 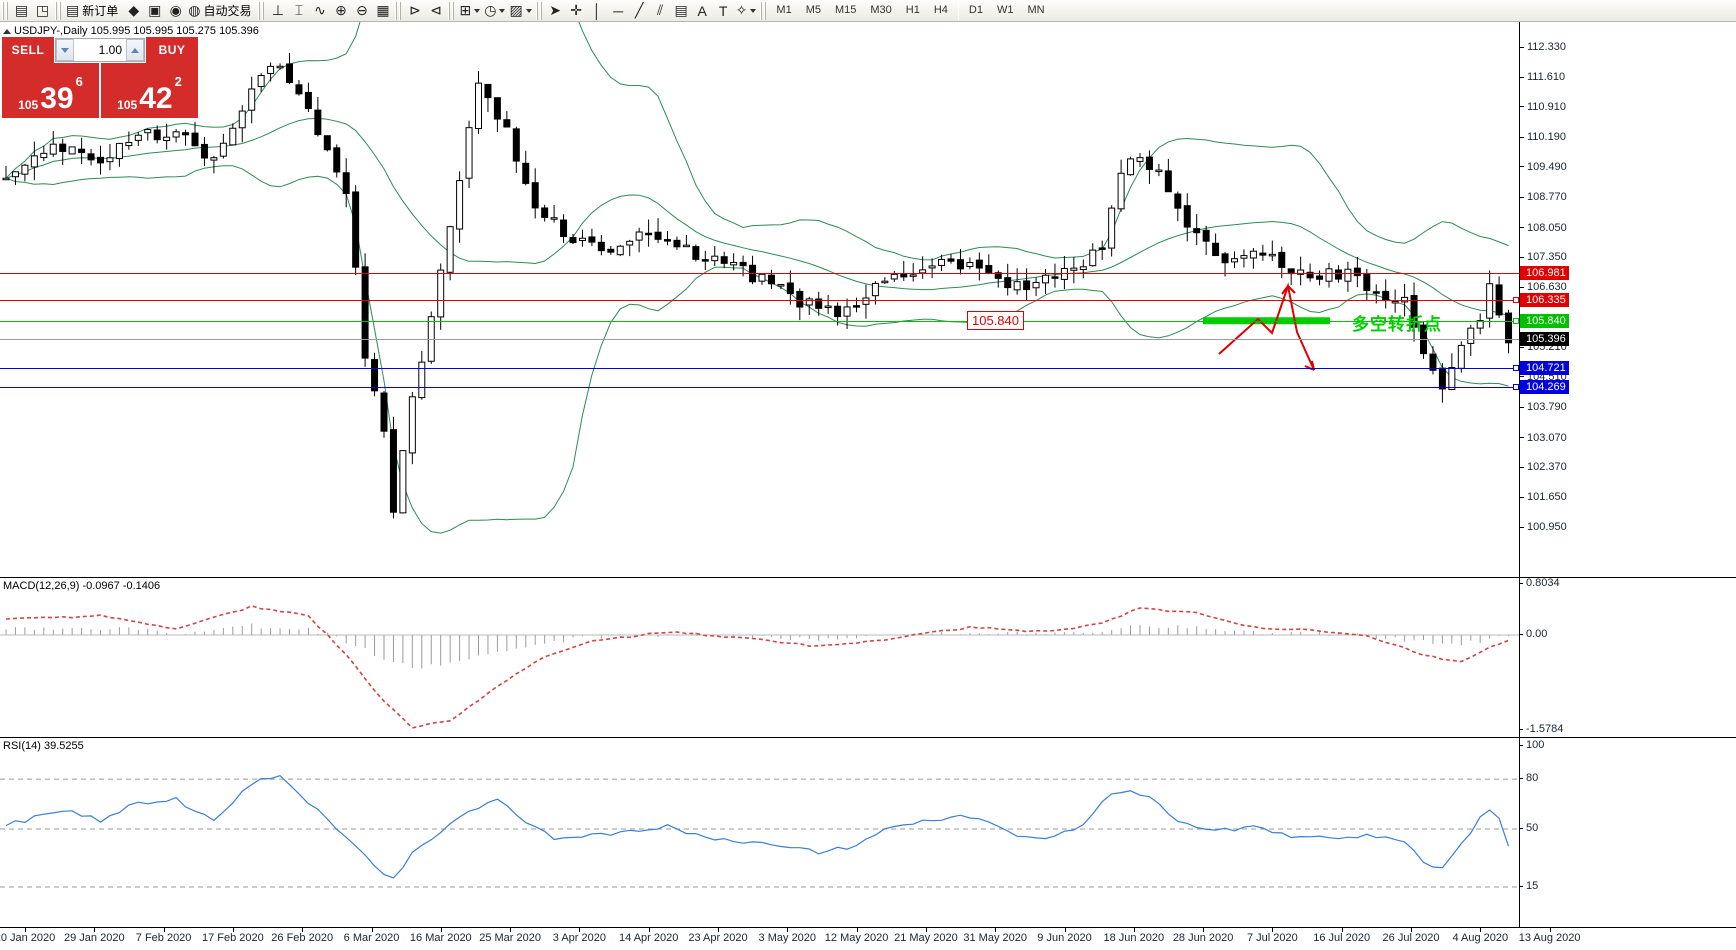 I want to click on chart-profiles-icon: ◳, so click(x=42, y=11).